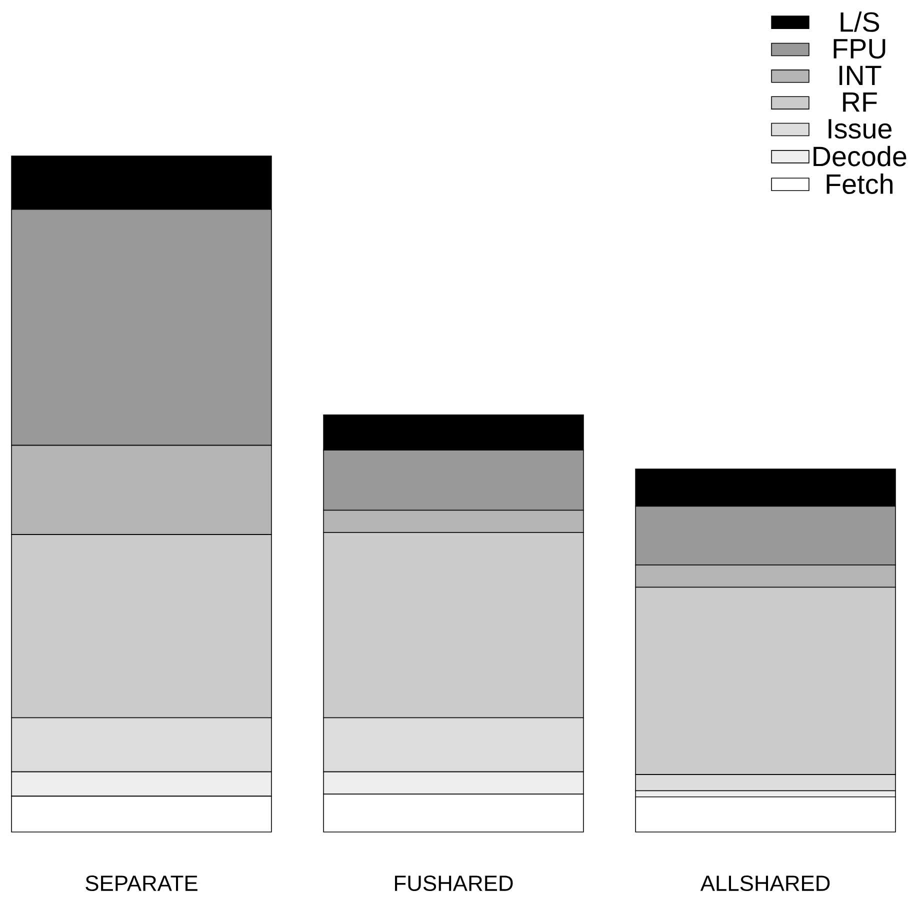 The height and width of the screenshot is (901, 919). I want to click on legend-label: RF, so click(860, 102).